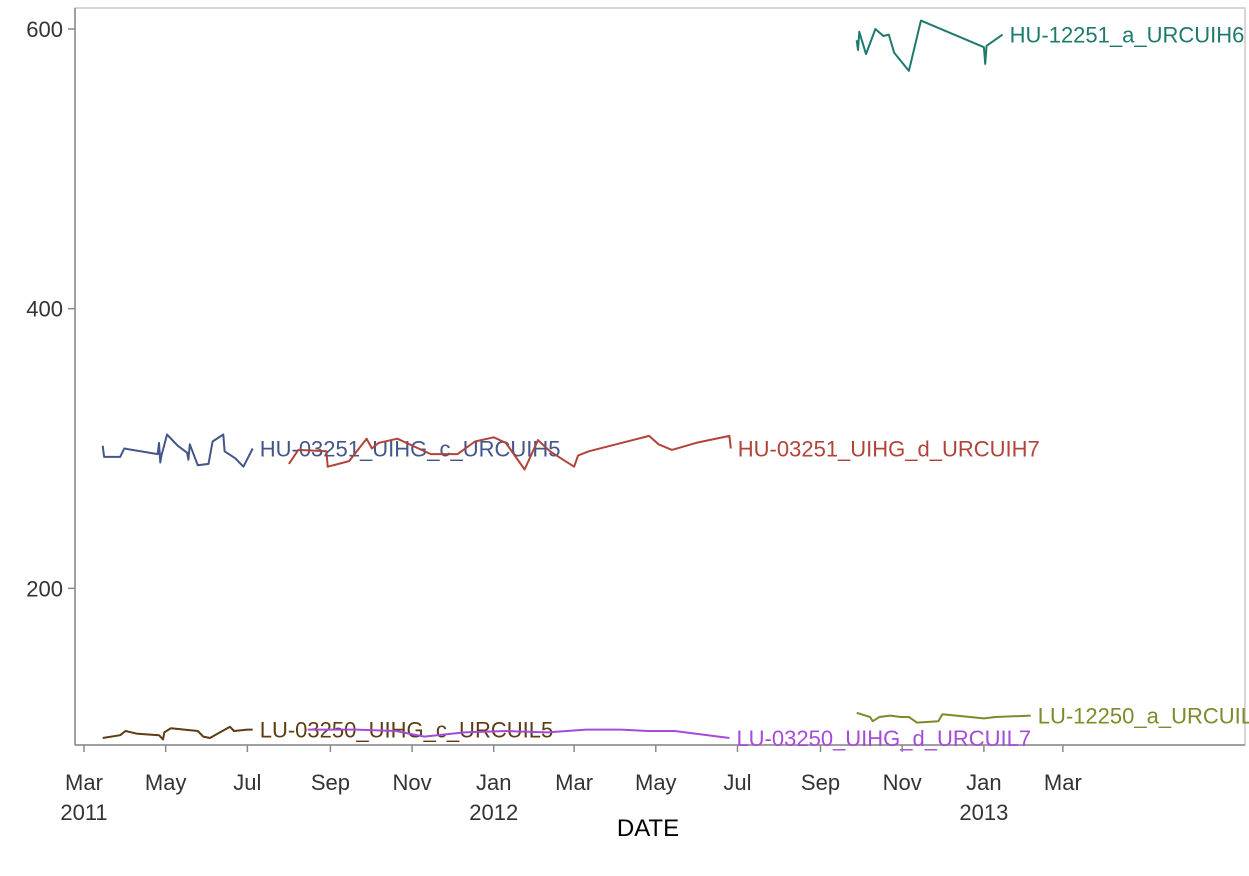  What do you see at coordinates (1127, 35) in the screenshot?
I see `series-label: HU-12251_a_URCUIH6` at bounding box center [1127, 35].